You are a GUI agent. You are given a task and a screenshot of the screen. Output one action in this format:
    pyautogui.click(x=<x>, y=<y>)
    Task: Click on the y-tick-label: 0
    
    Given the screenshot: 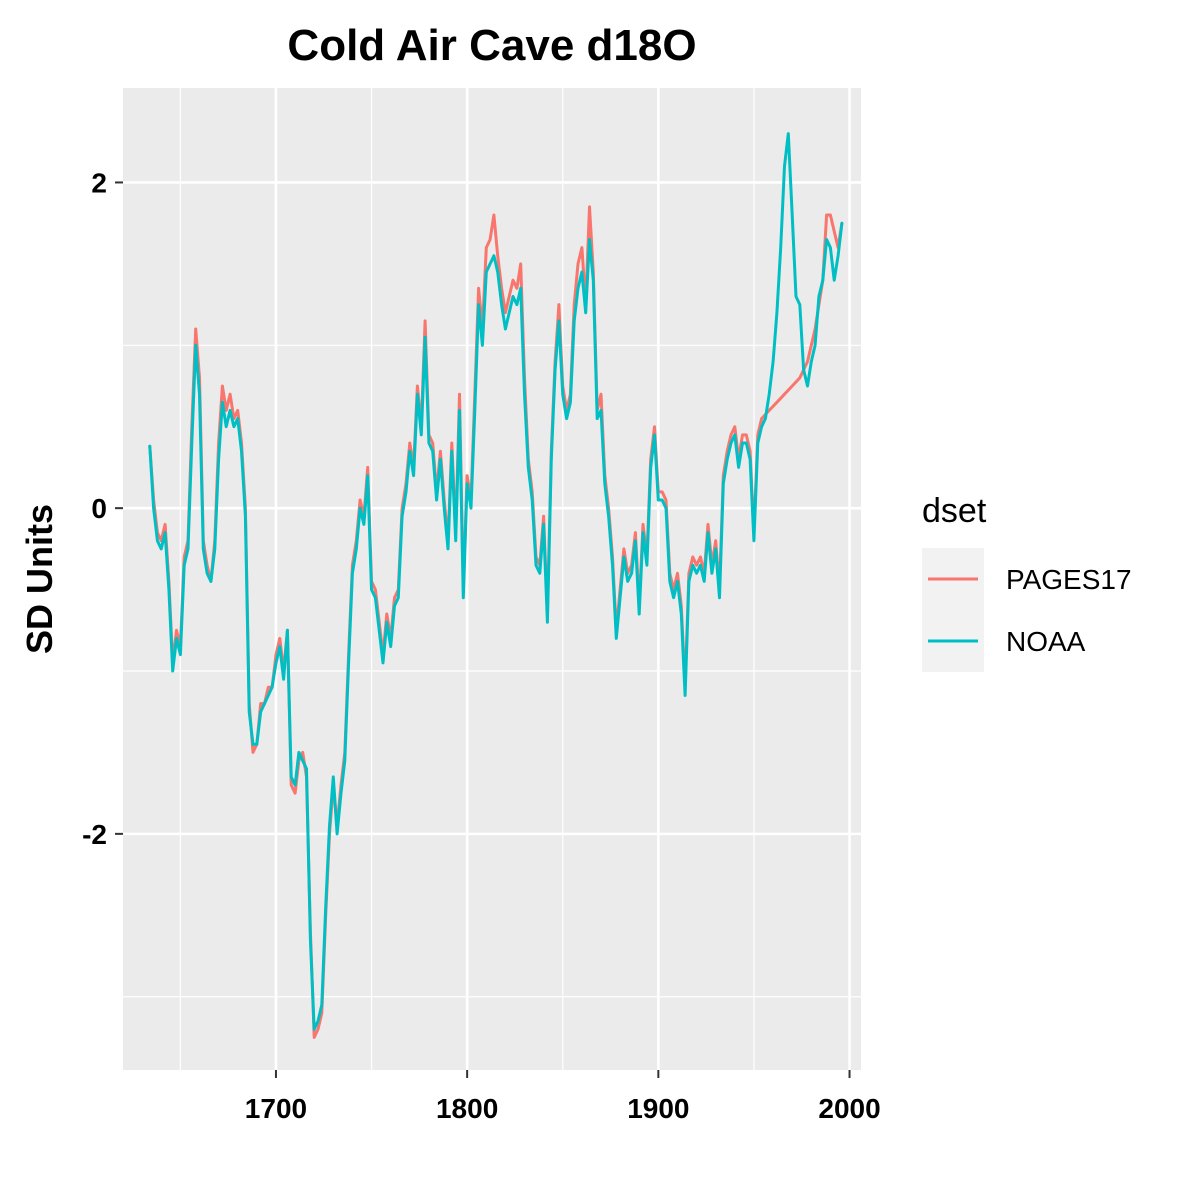 What is the action you would take?
    pyautogui.click(x=99, y=508)
    